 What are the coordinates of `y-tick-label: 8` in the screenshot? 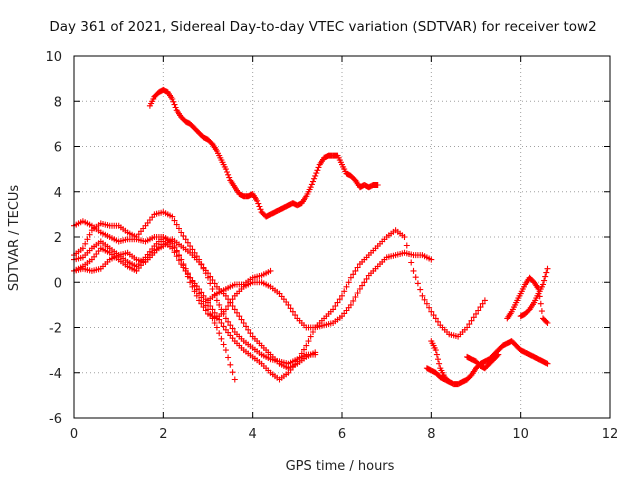 It's located at (58, 102).